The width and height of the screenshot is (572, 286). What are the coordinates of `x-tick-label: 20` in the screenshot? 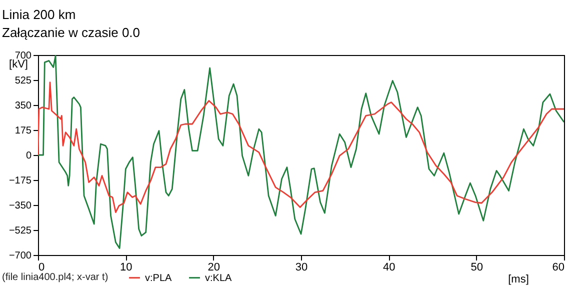 It's located at (214, 268).